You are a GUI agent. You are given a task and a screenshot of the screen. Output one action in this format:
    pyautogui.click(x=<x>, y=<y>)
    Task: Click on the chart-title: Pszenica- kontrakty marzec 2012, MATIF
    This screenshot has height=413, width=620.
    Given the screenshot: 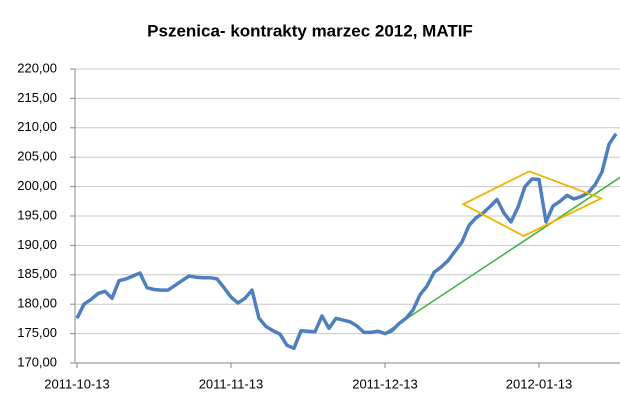 What is the action you would take?
    pyautogui.click(x=310, y=30)
    